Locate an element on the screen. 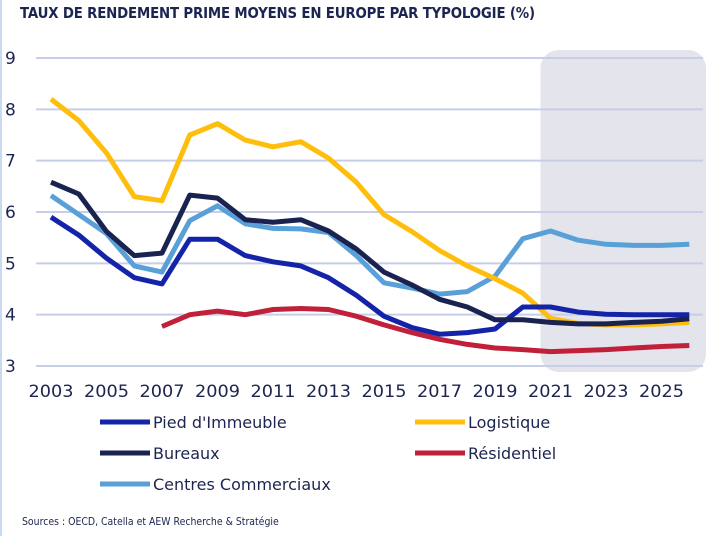 This screenshot has width=709, height=536. y-tick-label: 5 is located at coordinates (10, 264).